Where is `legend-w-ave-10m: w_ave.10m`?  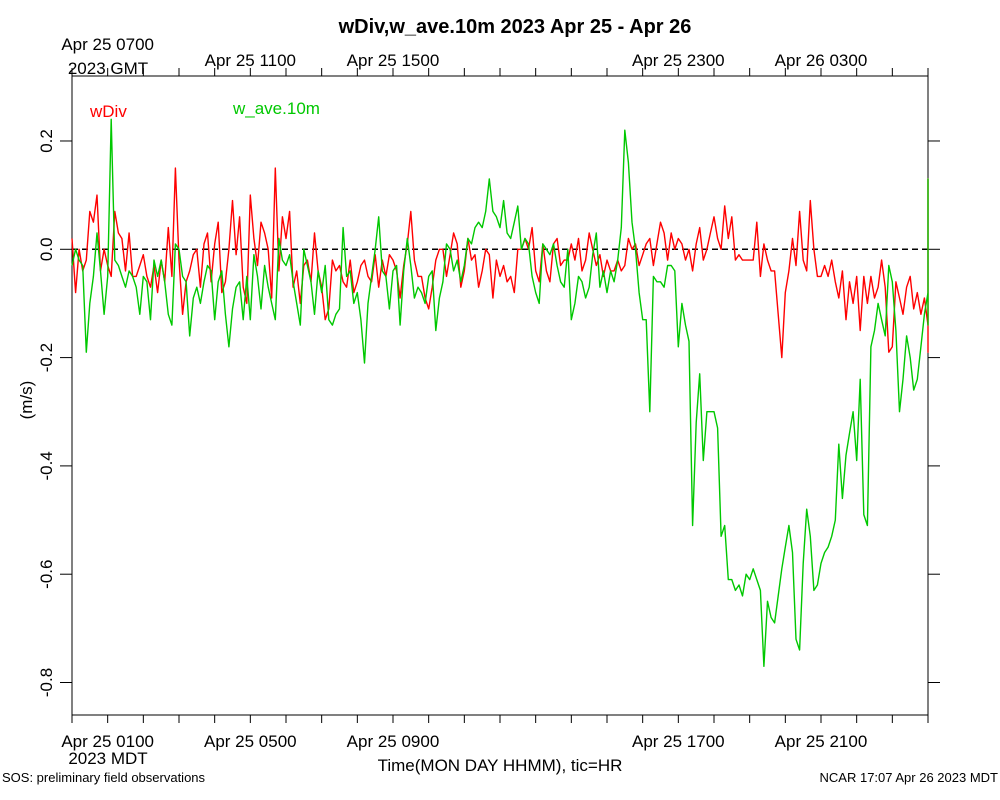
legend-w-ave-10m: w_ave.10m is located at coordinates (276, 108).